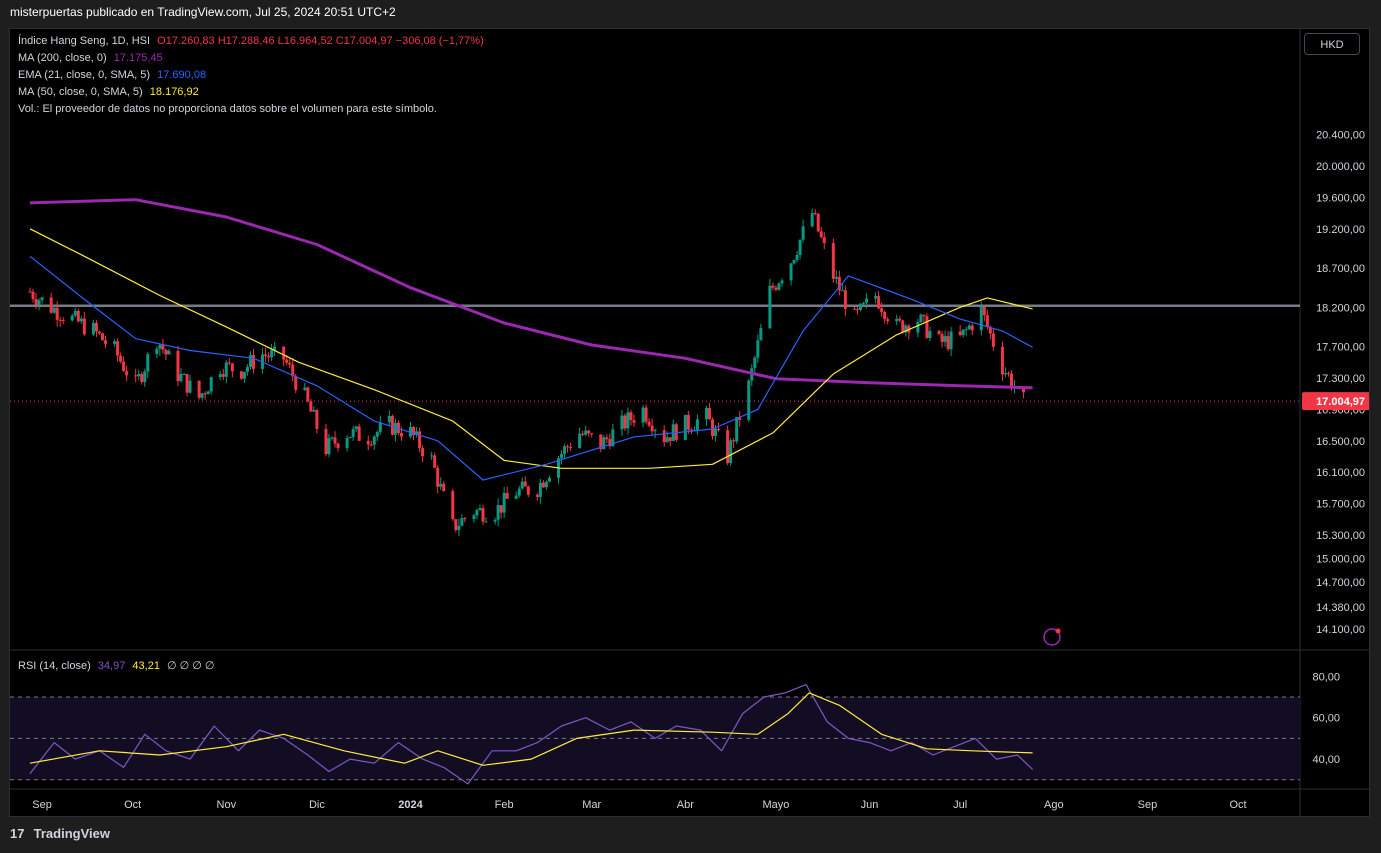 This screenshot has height=853, width=1381. I want to click on lightning-icon, so click(1052, 637).